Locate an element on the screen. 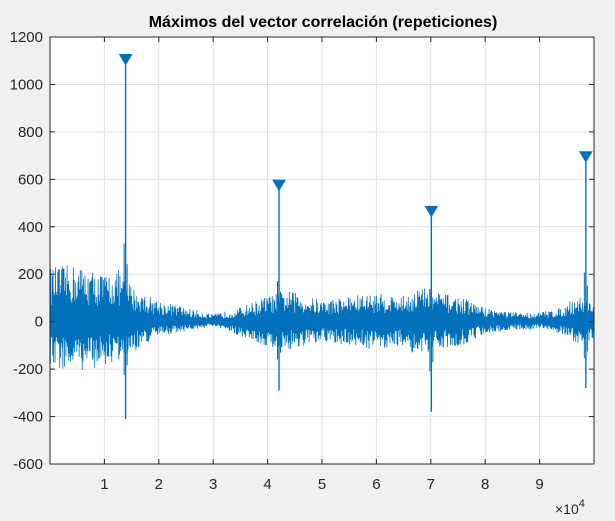 The height and width of the screenshot is (521, 615). x-tick-label: 8 is located at coordinates (485, 484).